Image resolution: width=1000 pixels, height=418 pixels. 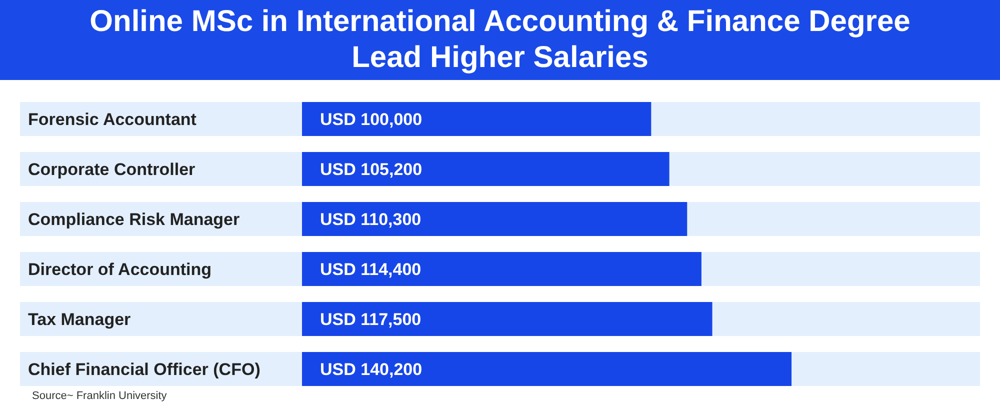 I want to click on data-label: USD 114,400, so click(x=371, y=270).